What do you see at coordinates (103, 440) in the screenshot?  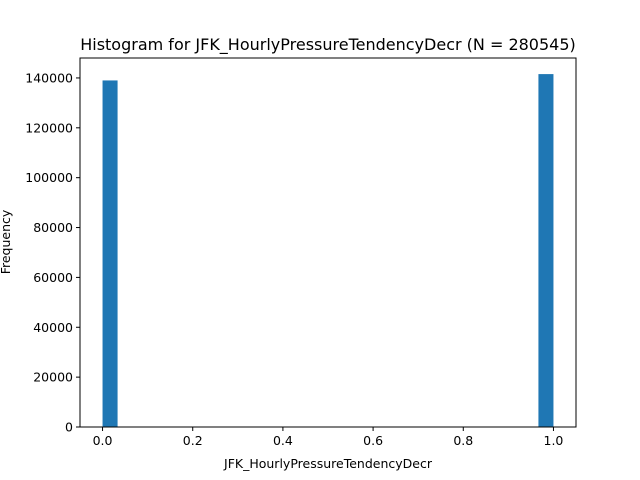 I see `x-tick-label: 0.0` at bounding box center [103, 440].